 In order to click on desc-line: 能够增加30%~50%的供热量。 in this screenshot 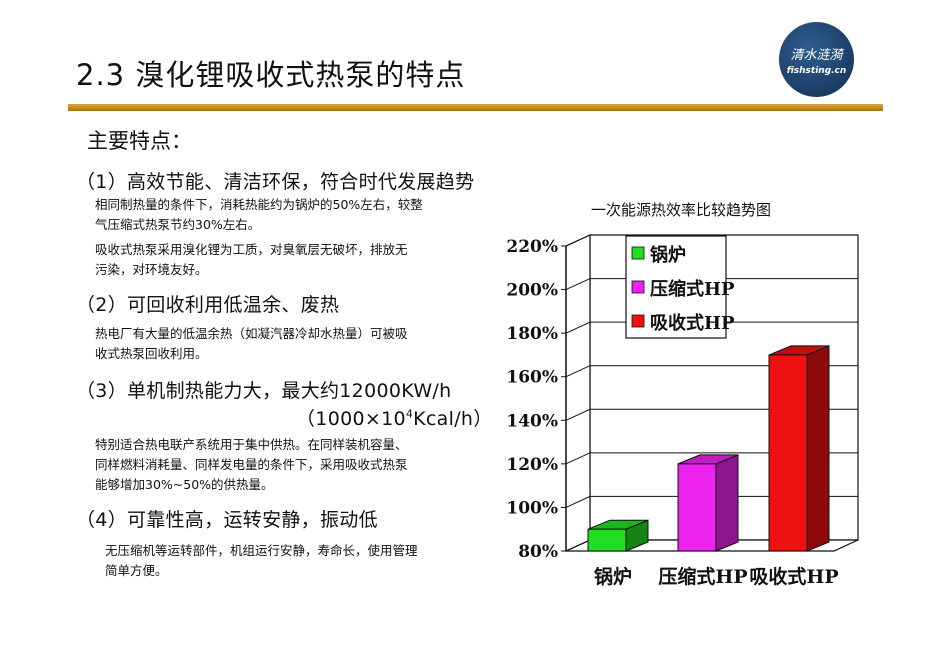, I will do `click(184, 484)`.